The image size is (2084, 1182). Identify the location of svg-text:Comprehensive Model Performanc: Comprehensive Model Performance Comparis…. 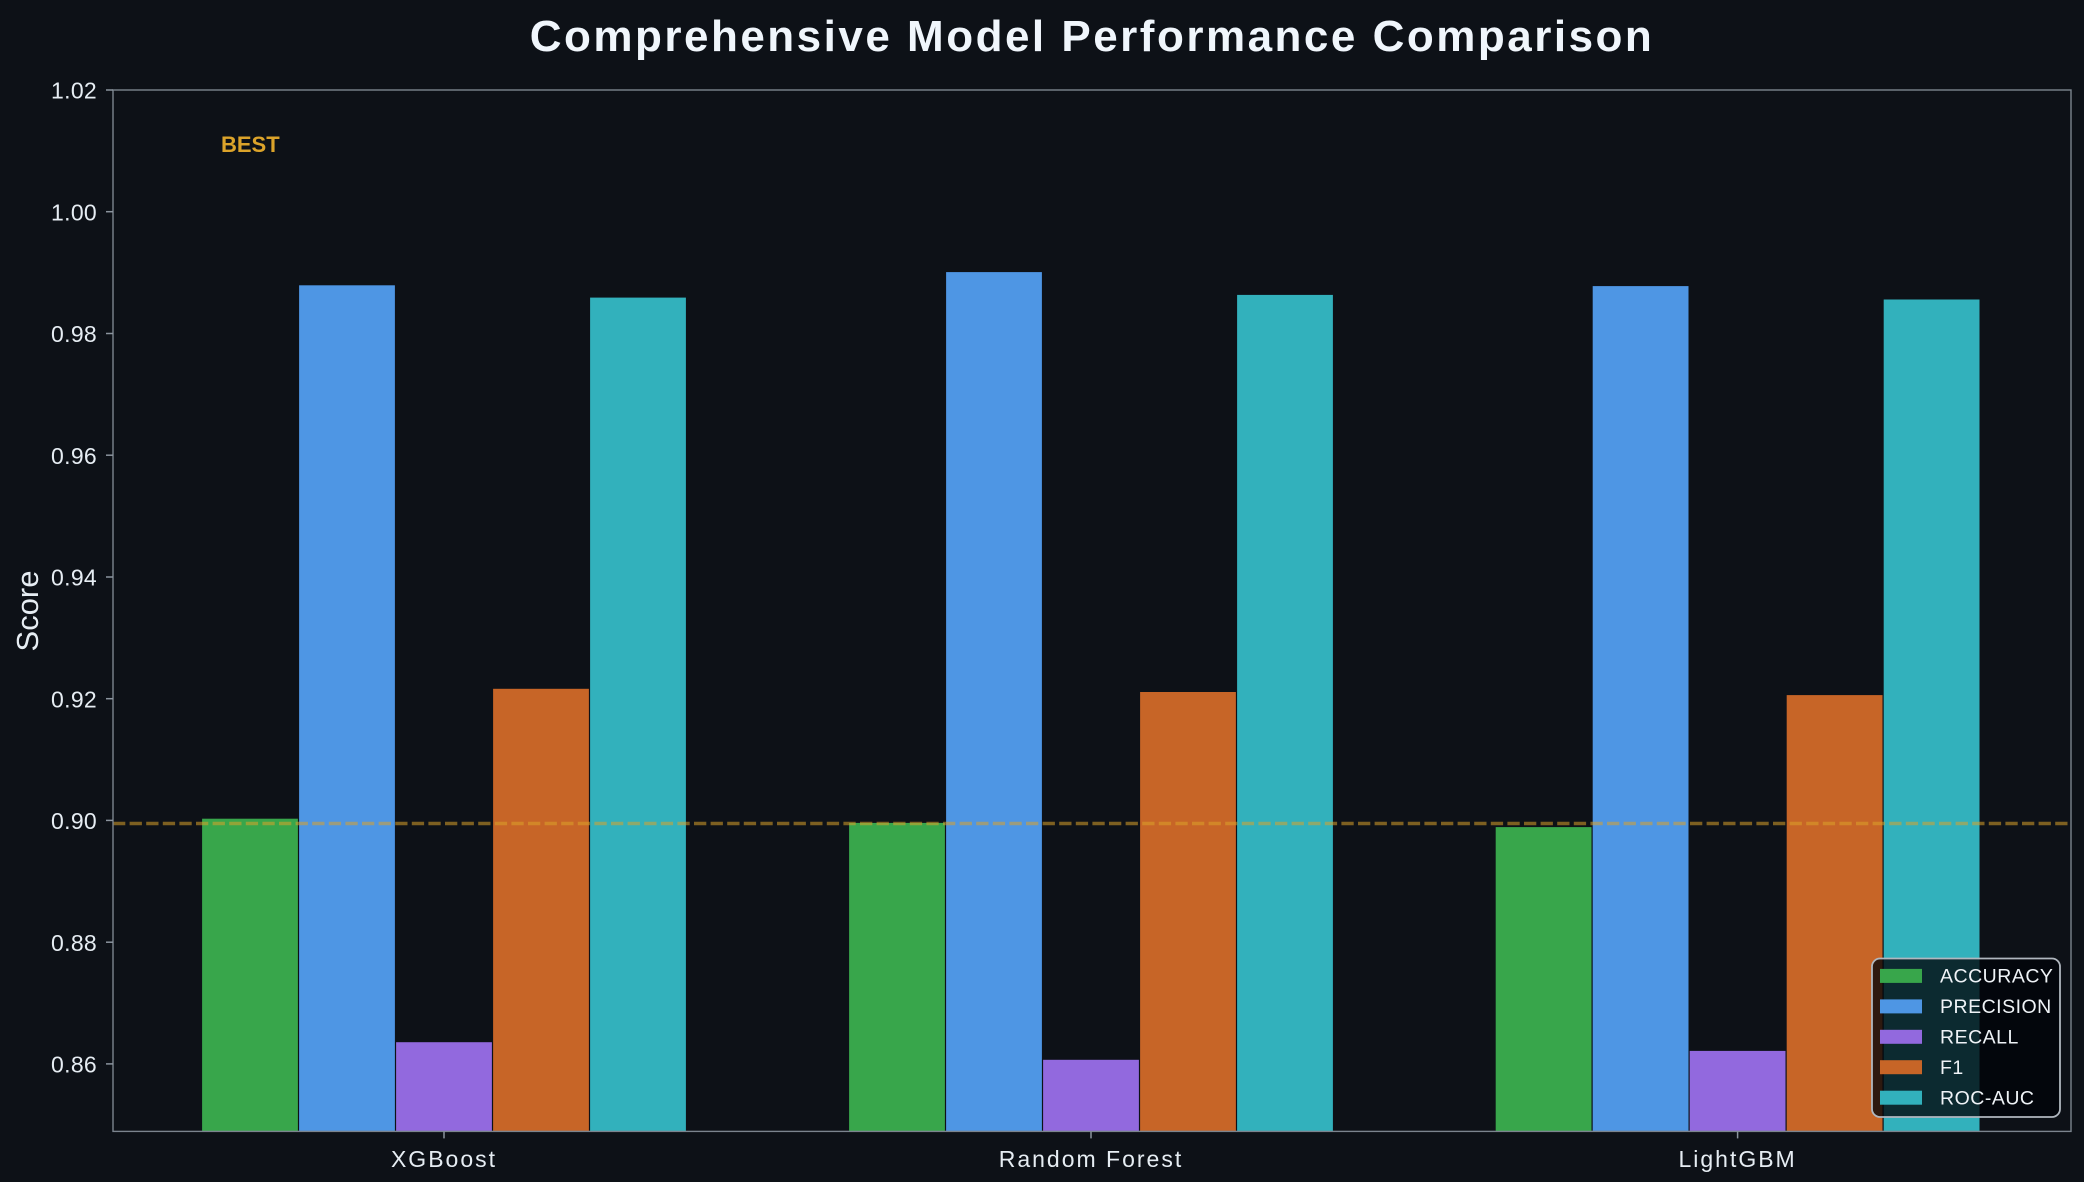
(1092, 36).